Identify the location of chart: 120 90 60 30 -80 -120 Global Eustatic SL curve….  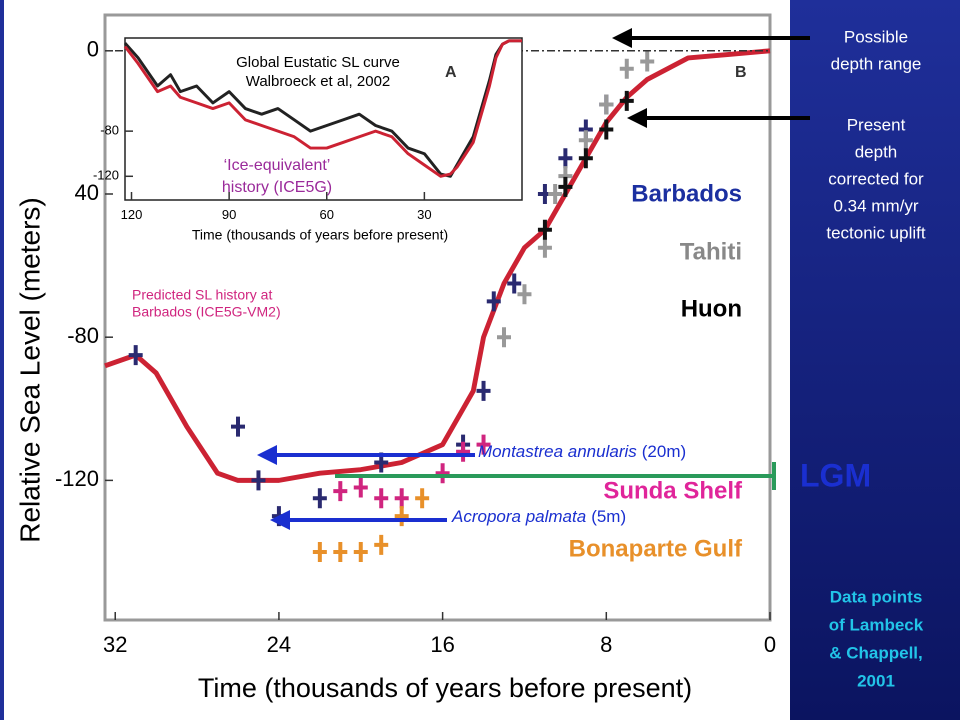
(308, 140).